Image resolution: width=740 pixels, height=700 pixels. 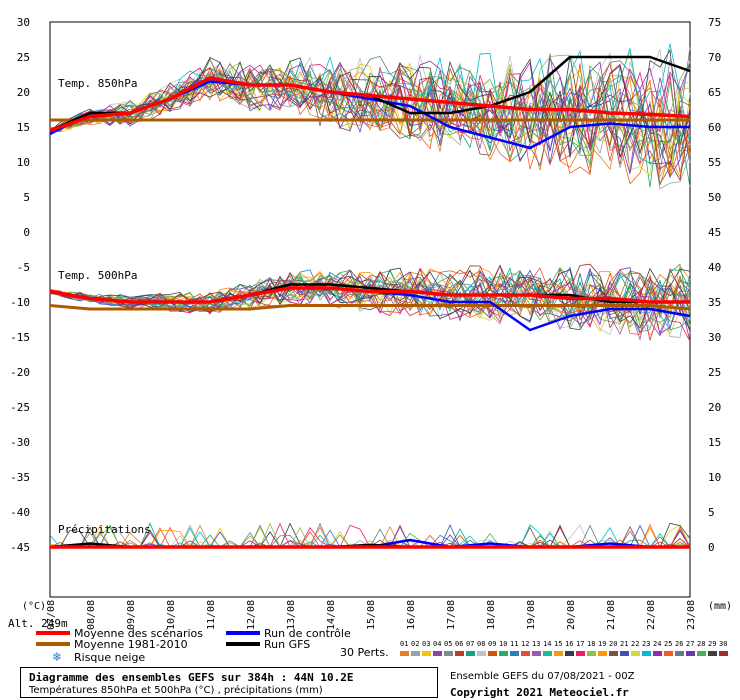 I want to click on y3-tick-label: 10, so click(x=714, y=477).